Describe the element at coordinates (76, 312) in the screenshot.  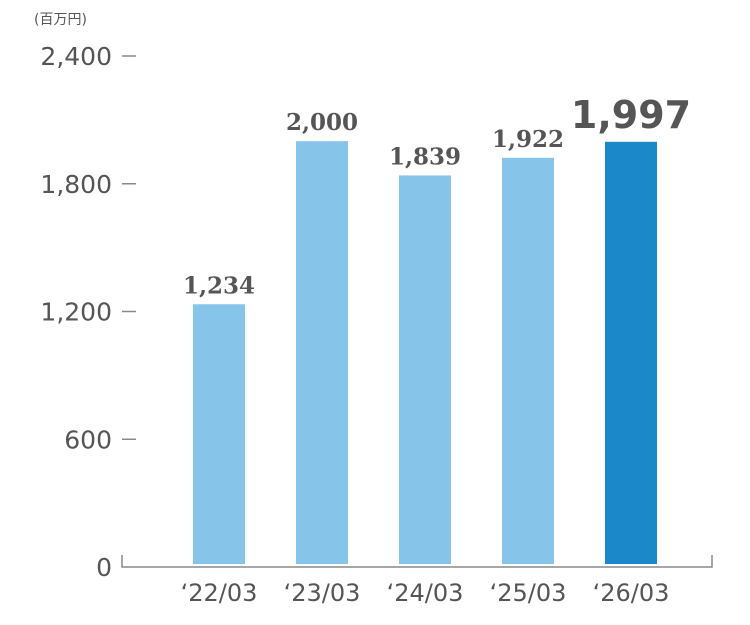
I see `y-tick-label: 1,200` at that location.